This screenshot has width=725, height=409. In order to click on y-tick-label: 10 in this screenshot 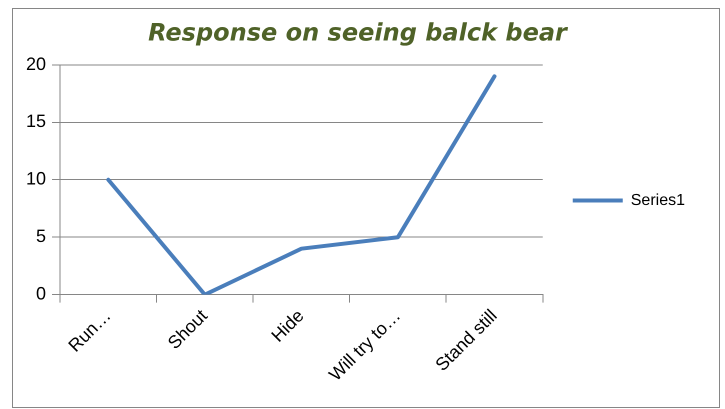, I will do `click(36, 178)`.